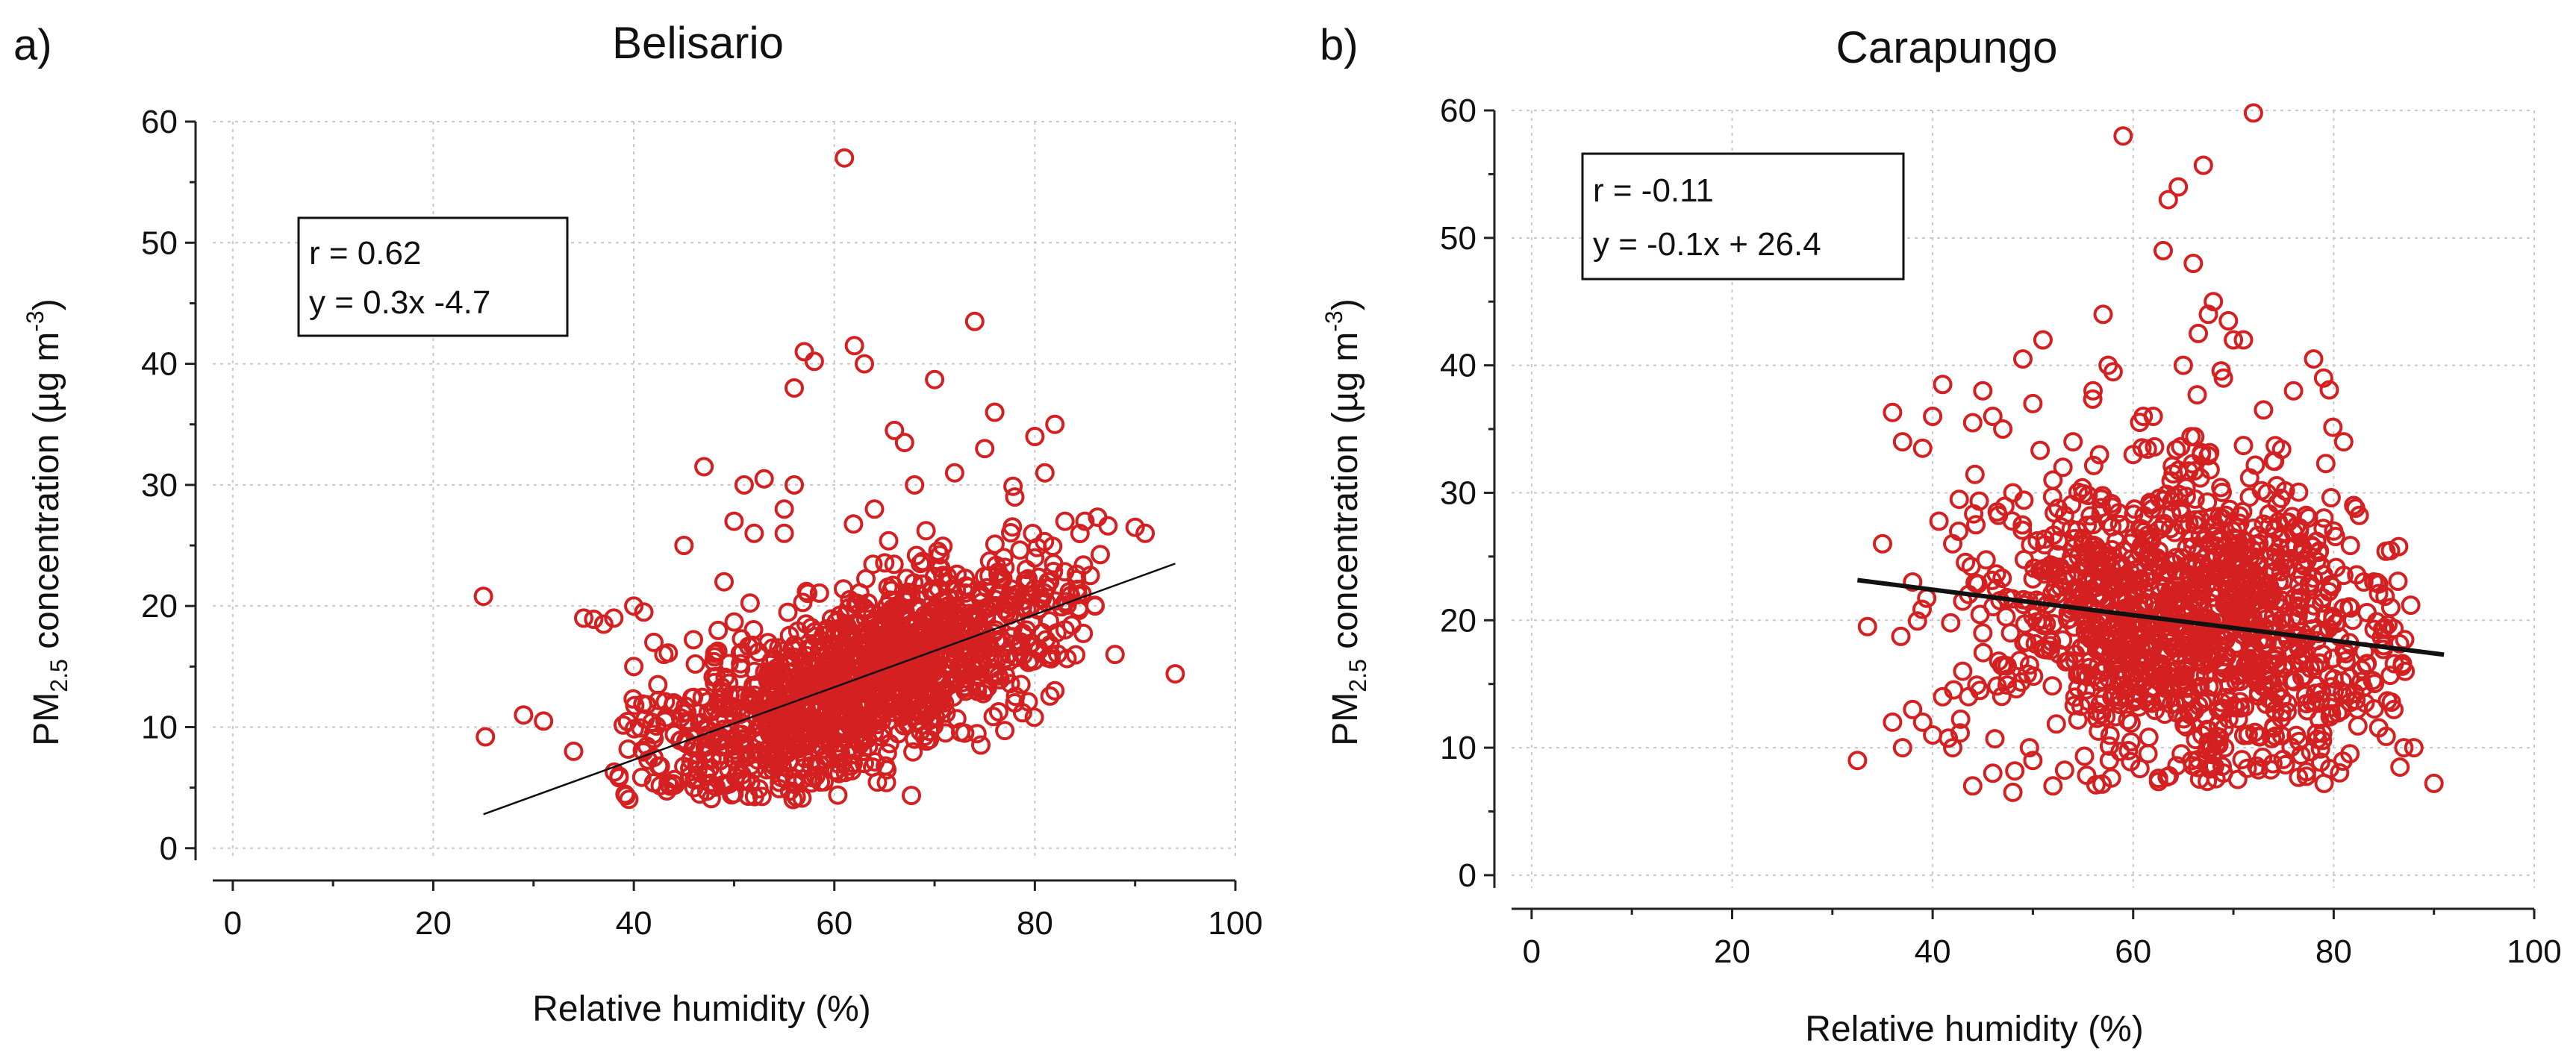 Image resolution: width=2576 pixels, height=1064 pixels. I want to click on panel-b-x-tick-label-40: 40, so click(1933, 951).